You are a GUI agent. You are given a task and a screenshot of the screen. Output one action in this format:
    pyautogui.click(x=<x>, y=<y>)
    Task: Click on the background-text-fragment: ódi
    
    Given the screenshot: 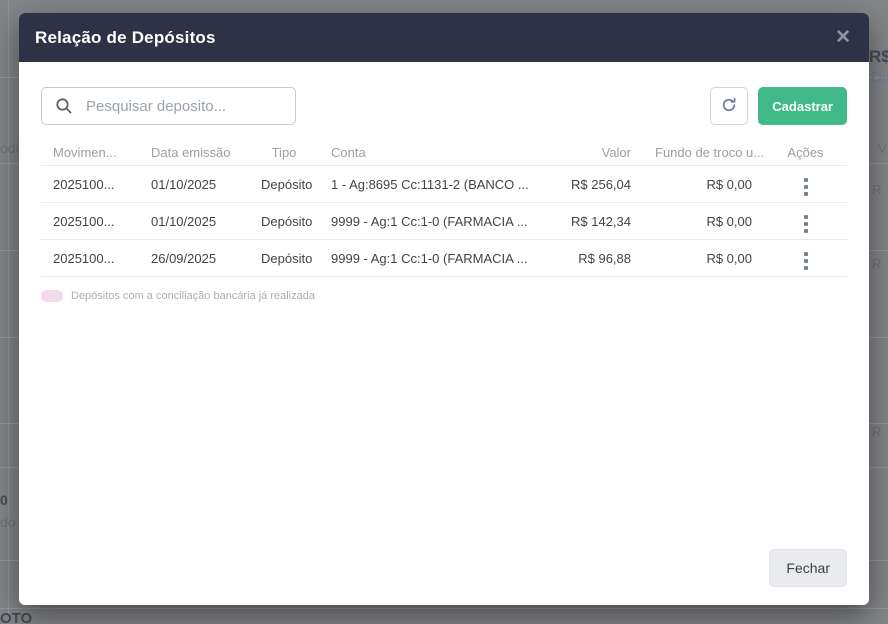 What is the action you would take?
    pyautogui.click(x=9, y=148)
    